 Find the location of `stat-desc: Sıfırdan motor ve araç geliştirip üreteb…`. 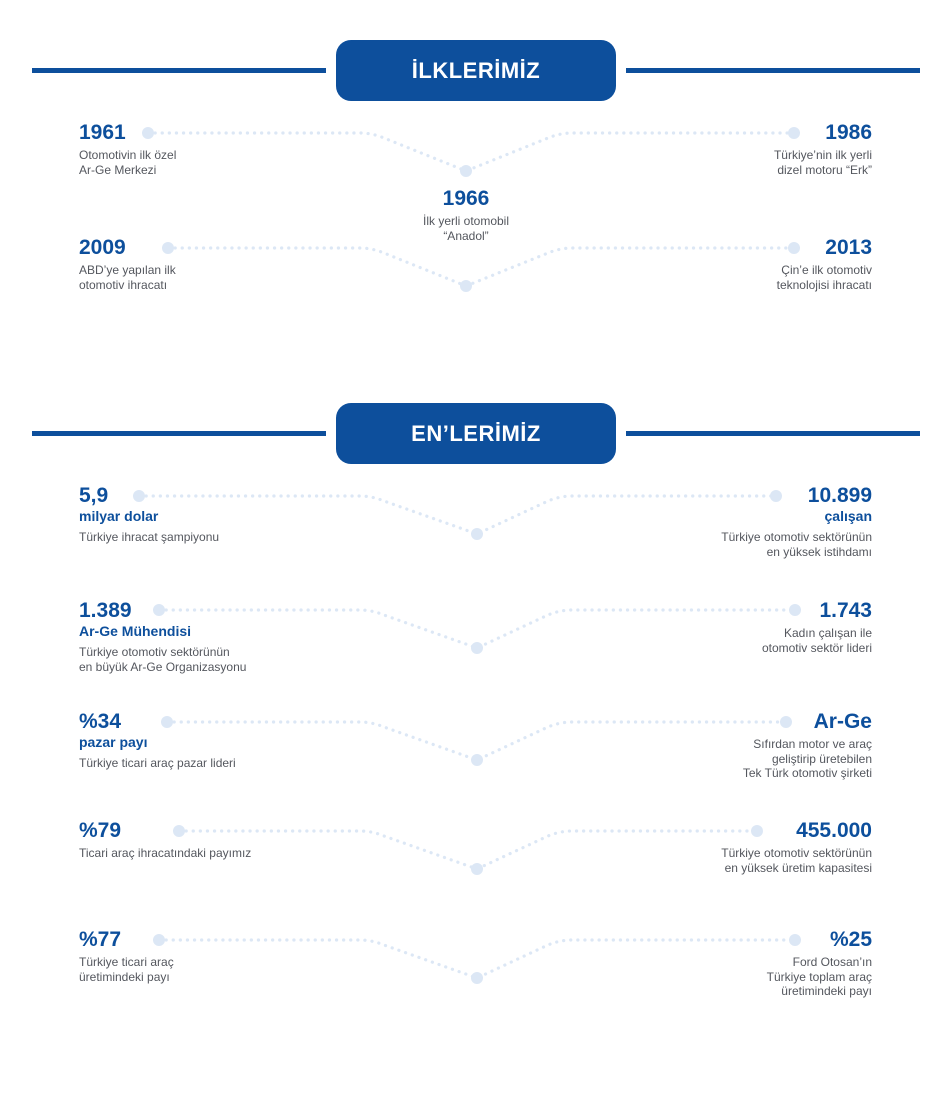

stat-desc: Sıfırdan motor ve araç geliştirip üreteb… is located at coordinates (807, 758).